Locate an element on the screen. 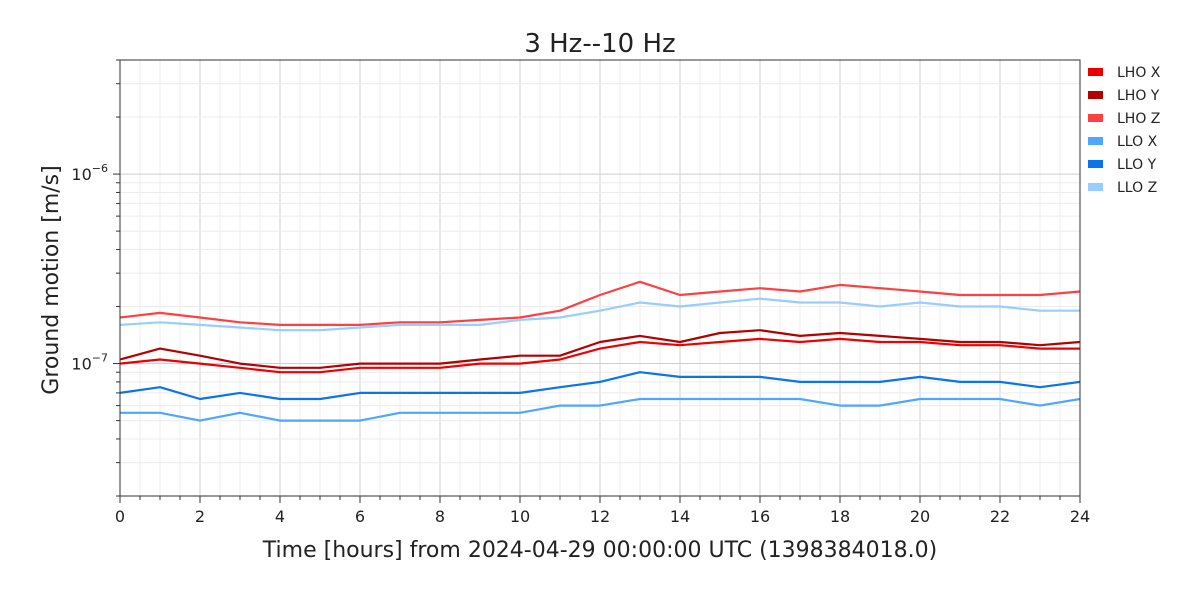 The height and width of the screenshot is (600, 1200). x-tick-label: 8 is located at coordinates (440, 516).